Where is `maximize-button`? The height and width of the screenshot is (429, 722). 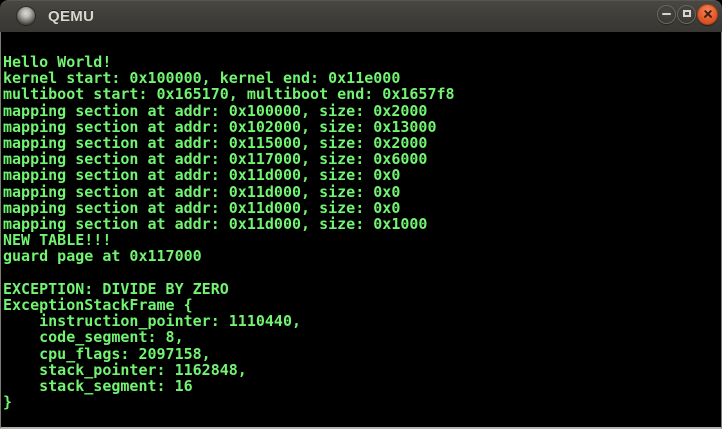 maximize-button is located at coordinates (686, 14).